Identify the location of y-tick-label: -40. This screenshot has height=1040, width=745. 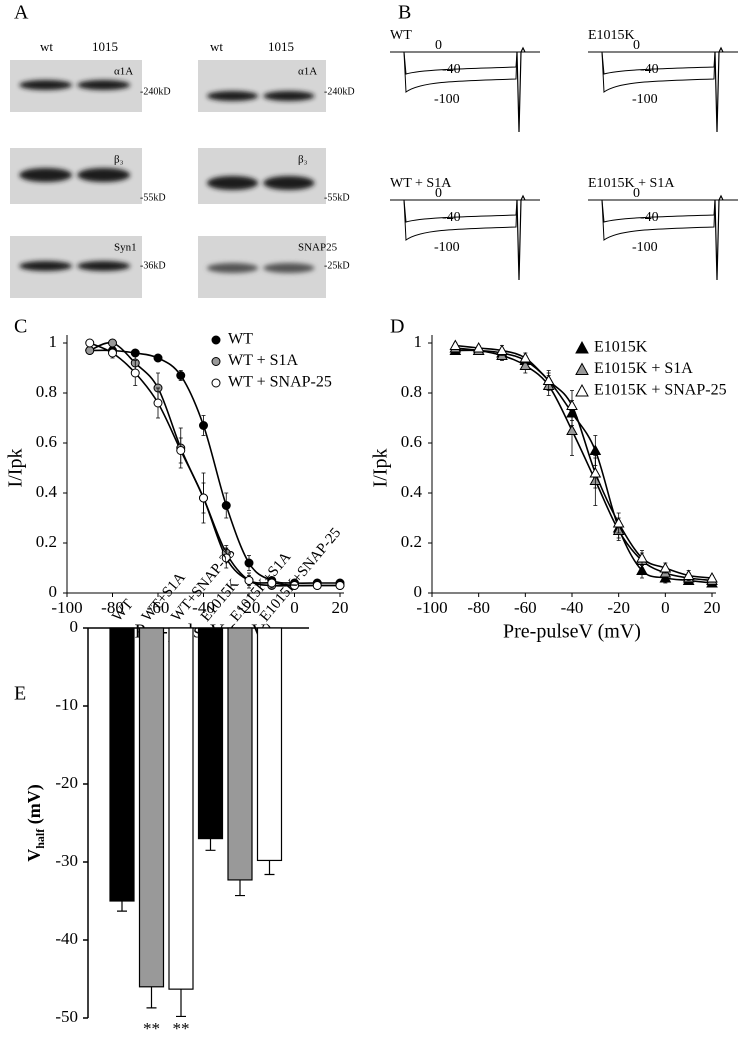
(66, 938).